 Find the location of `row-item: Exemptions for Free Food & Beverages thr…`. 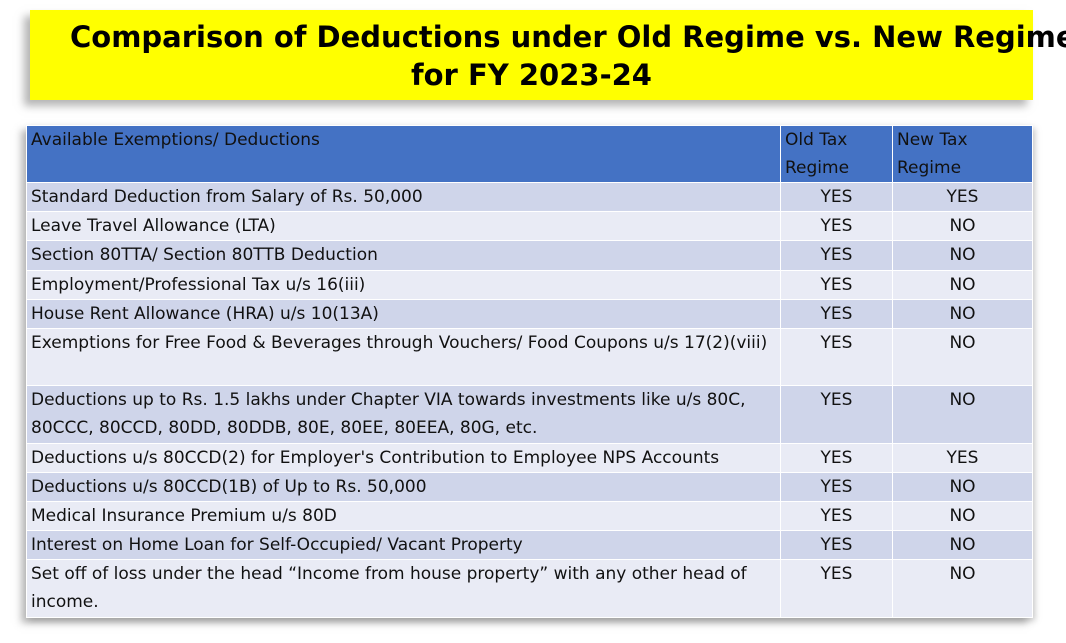

row-item: Exemptions for Free Food & Beverages thr… is located at coordinates (403, 357).